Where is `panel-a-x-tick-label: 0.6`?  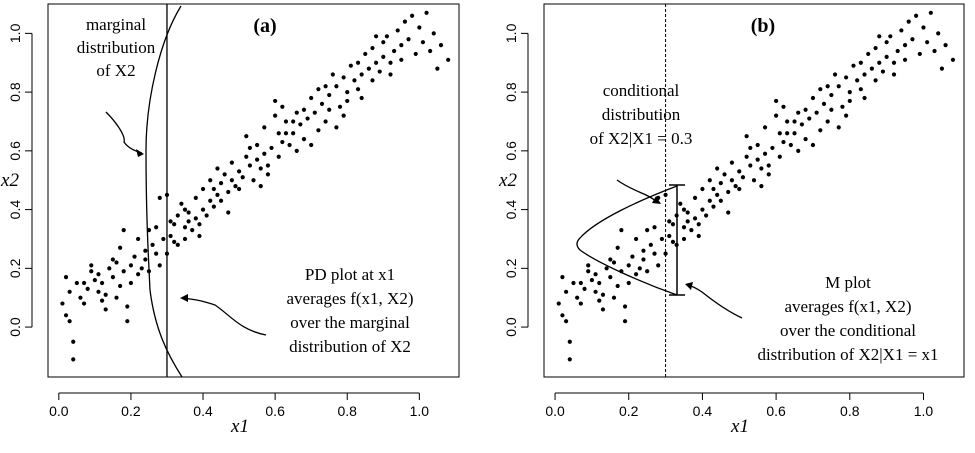 panel-a-x-tick-label: 0.6 is located at coordinates (275, 411).